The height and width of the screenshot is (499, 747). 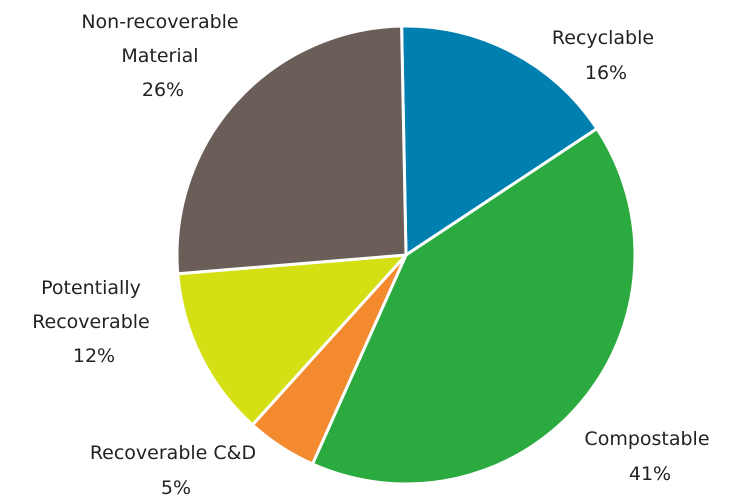 I want to click on slice-label-potentially-recoverable: Potentially Recoverable 12%, so click(x=94, y=322).